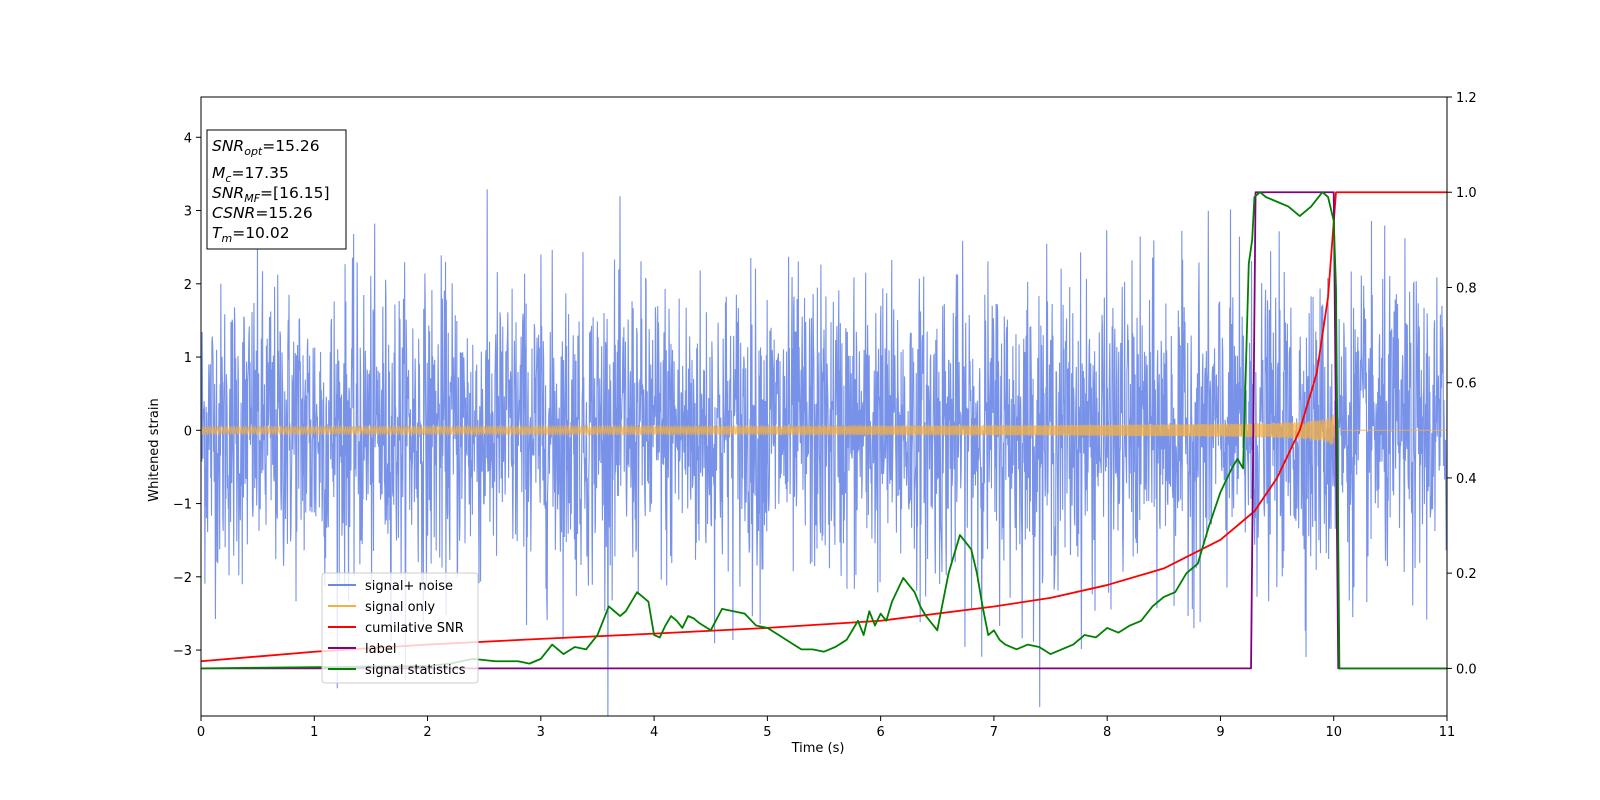  I want to click on info-snr-opt: SNRopt=15.26, so click(266, 147).